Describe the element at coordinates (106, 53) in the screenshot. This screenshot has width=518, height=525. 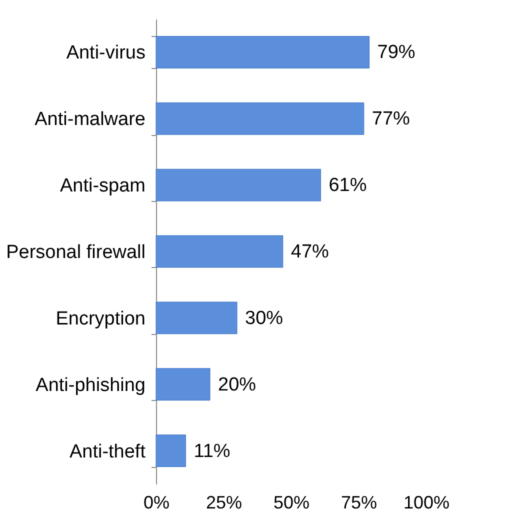
I see `y-tick-label: Anti-virus` at that location.